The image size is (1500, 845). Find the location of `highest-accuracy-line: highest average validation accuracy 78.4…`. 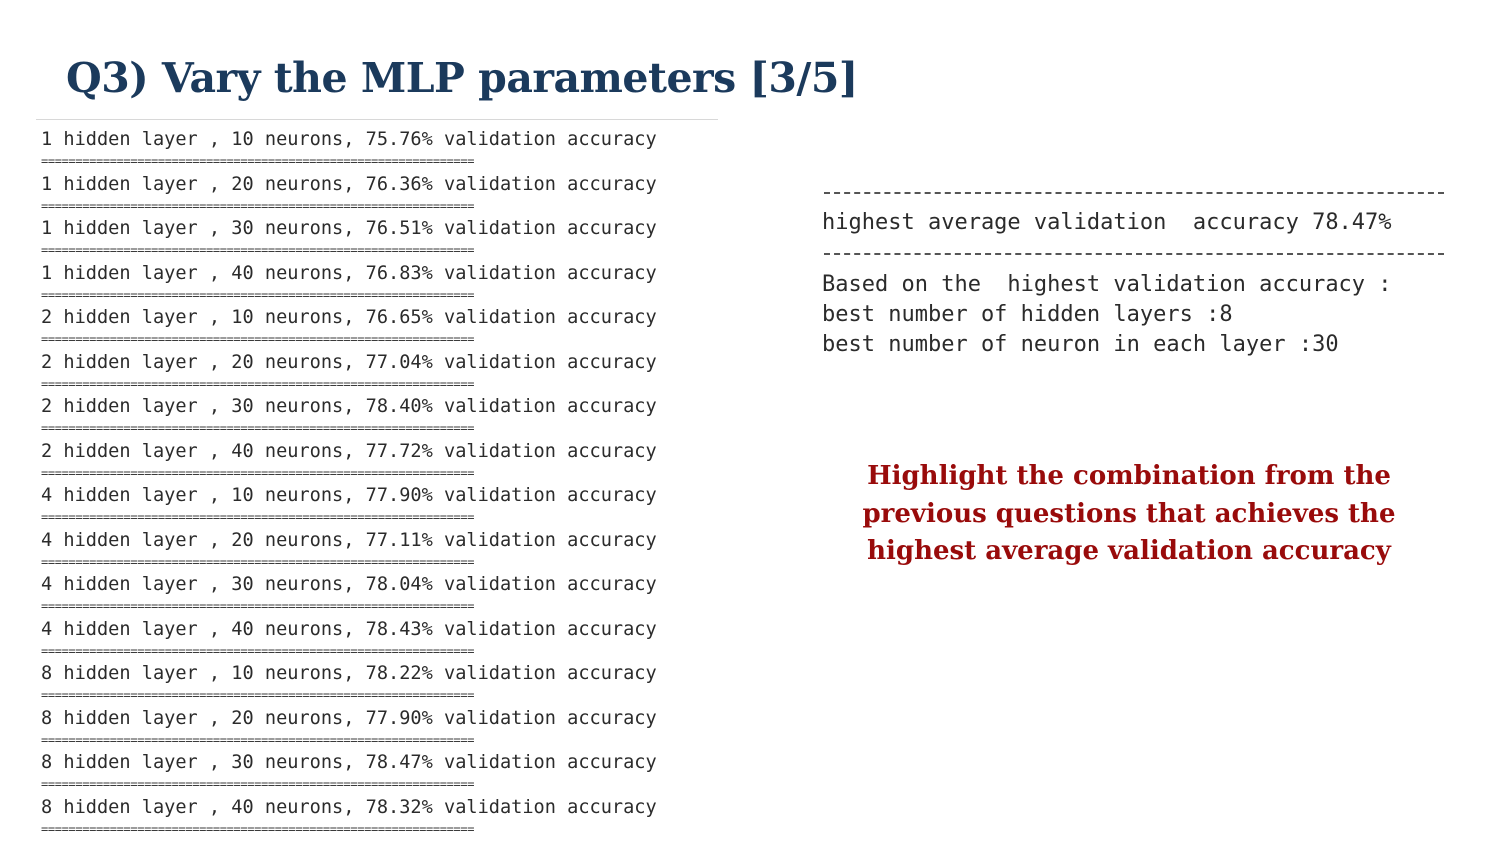

highest-accuracy-line: highest average validation accuracy 78.4… is located at coordinates (1107, 222).